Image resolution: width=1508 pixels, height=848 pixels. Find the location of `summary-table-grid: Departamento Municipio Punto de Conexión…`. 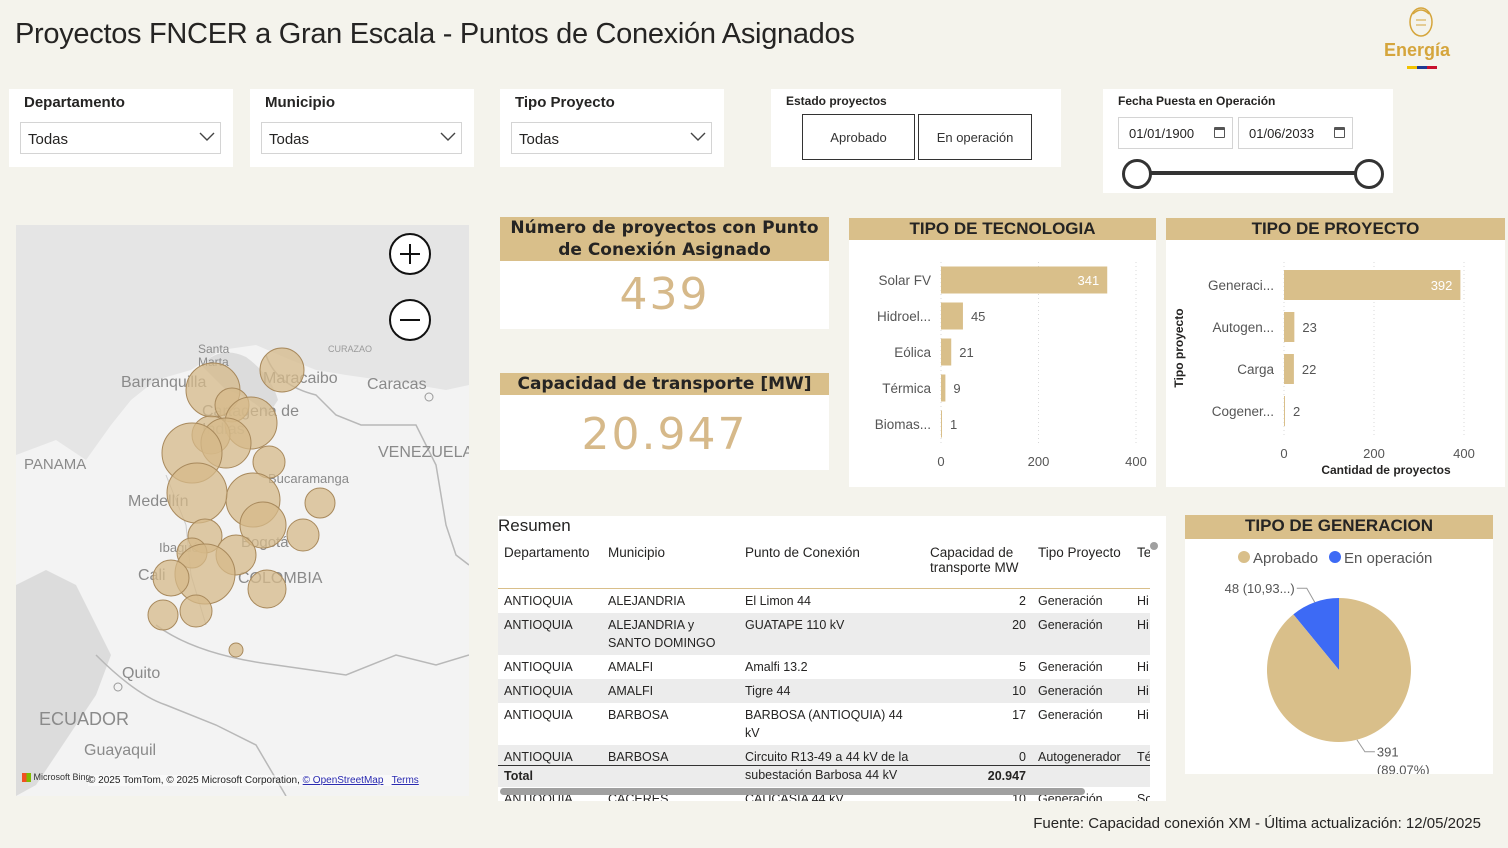

summary-table-grid: Departamento Municipio Punto de Conexión… is located at coordinates (824, 670).